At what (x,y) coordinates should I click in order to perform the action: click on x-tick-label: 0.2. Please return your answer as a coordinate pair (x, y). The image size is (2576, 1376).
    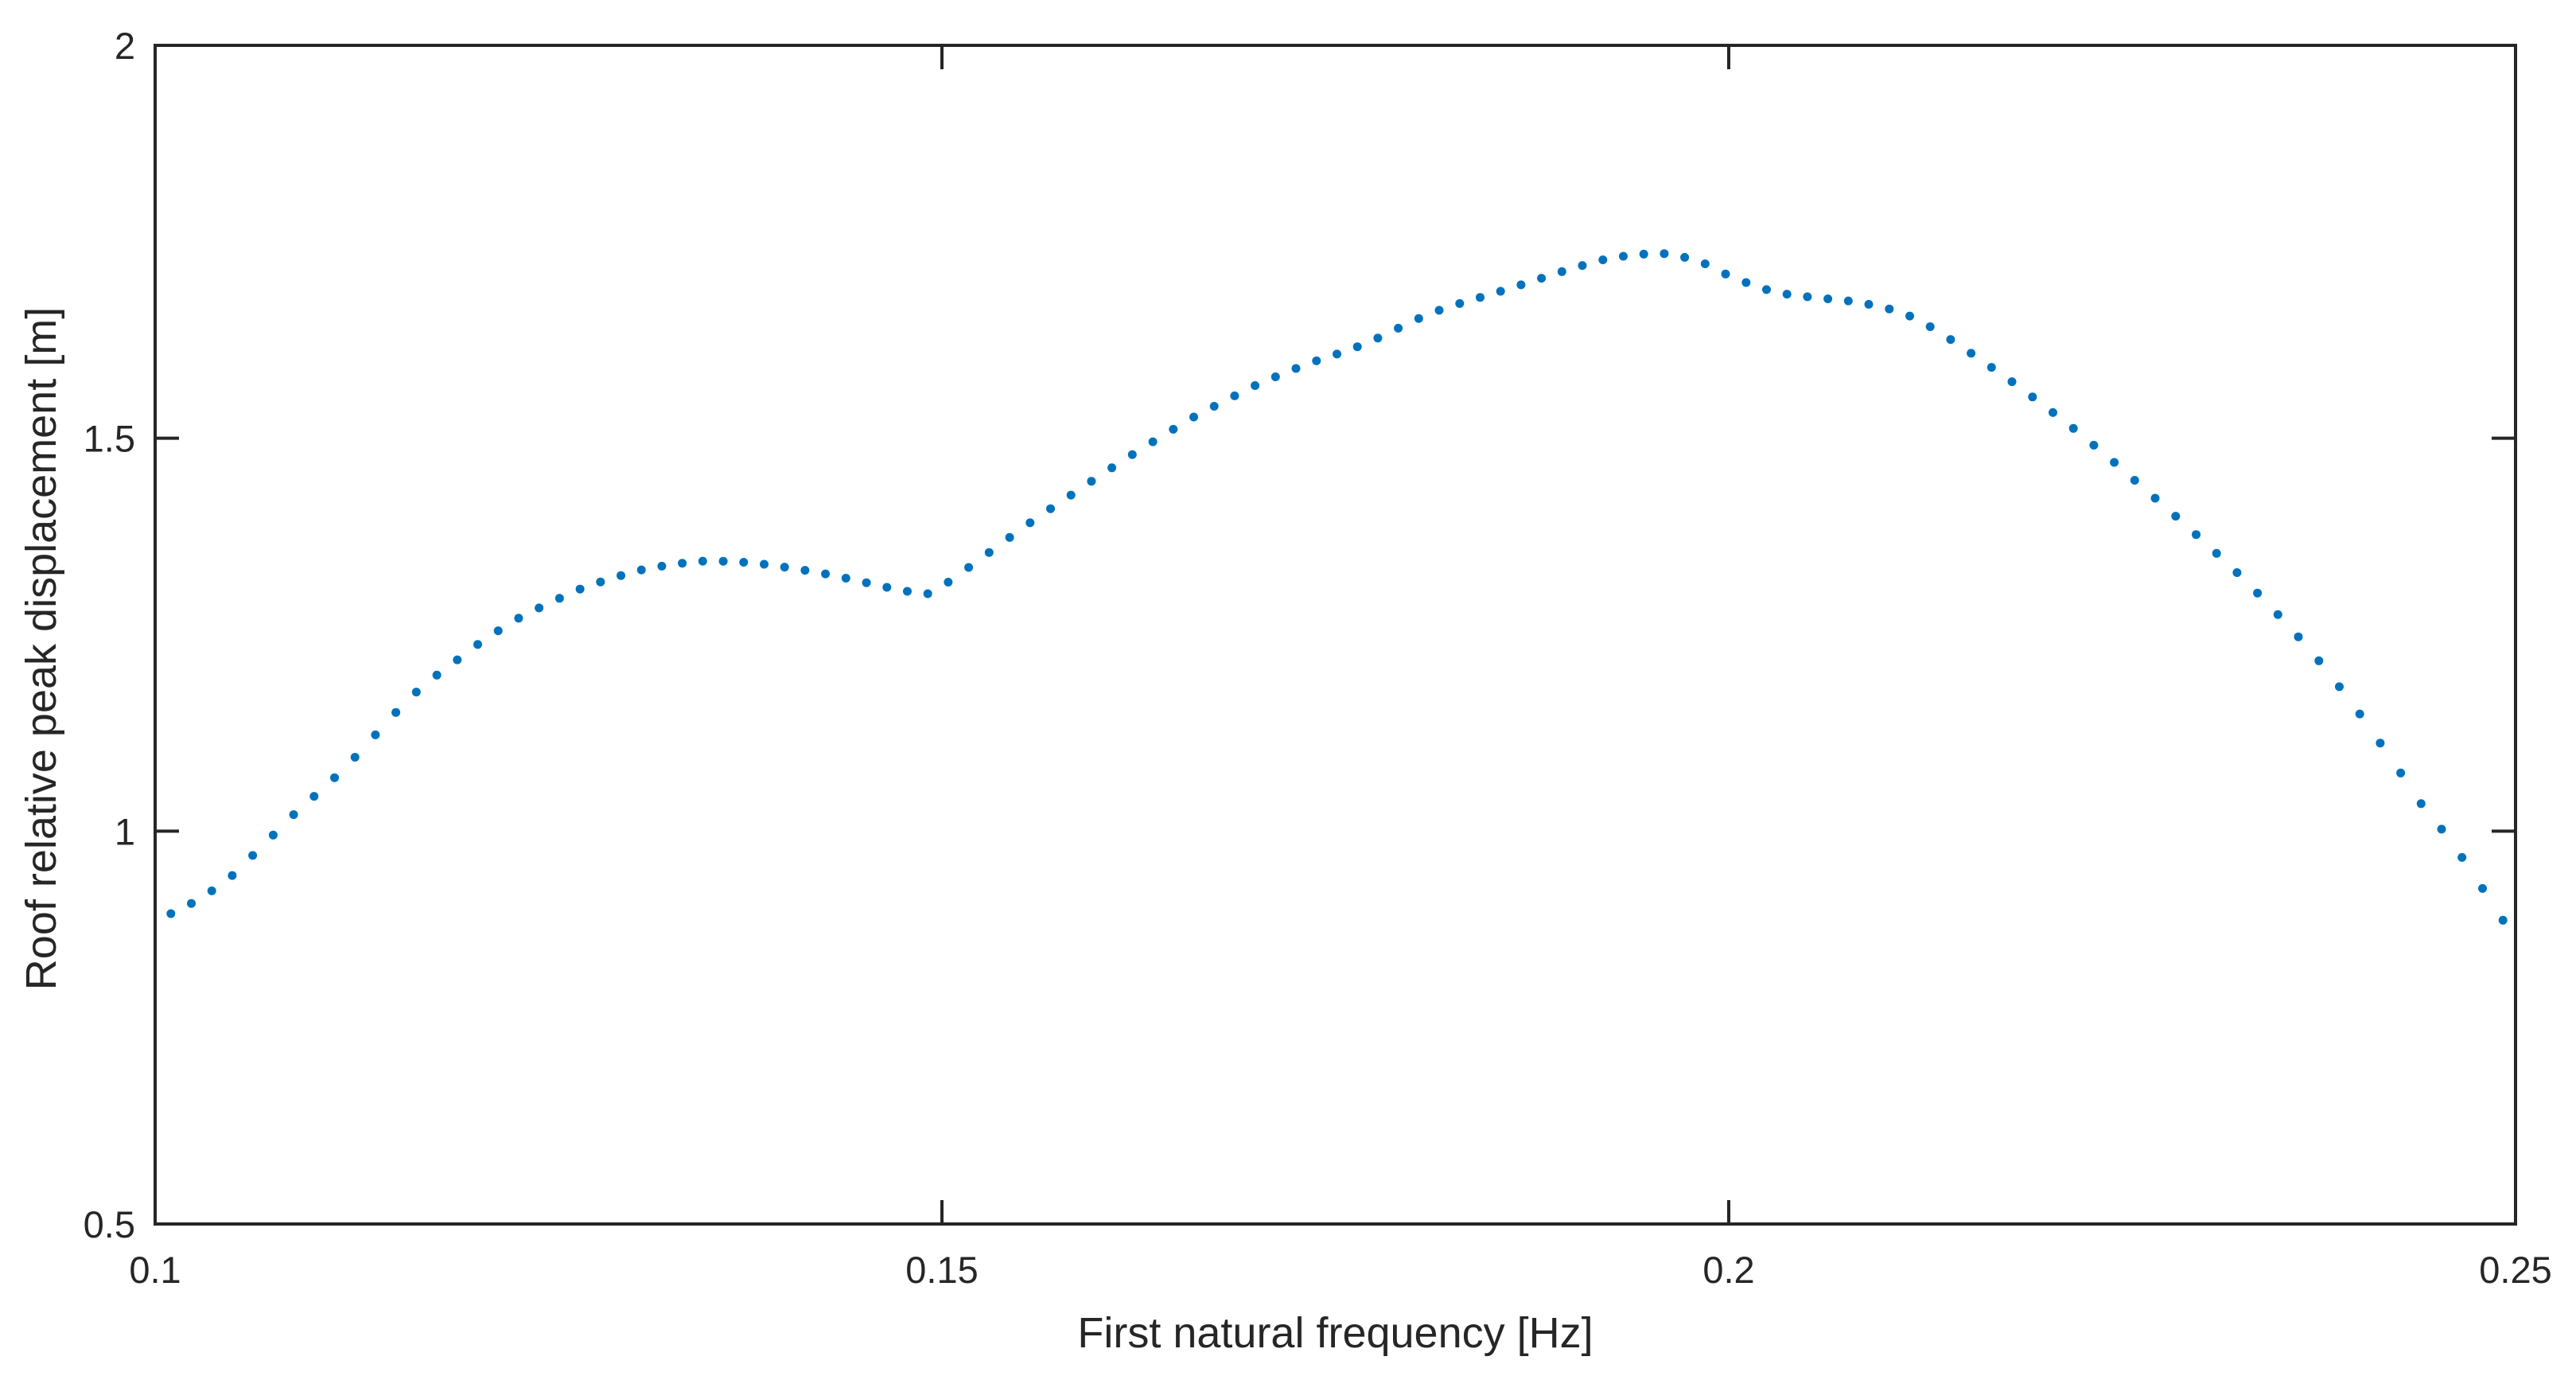
    Looking at the image, I should click on (1728, 1270).